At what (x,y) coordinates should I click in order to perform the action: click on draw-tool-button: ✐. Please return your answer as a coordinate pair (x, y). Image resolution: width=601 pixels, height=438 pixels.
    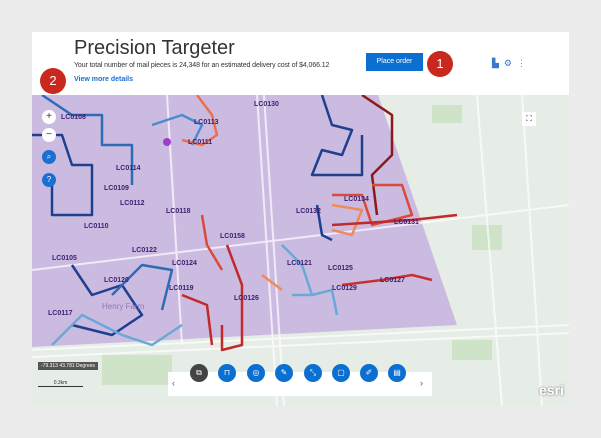
    Looking at the image, I should click on (369, 373).